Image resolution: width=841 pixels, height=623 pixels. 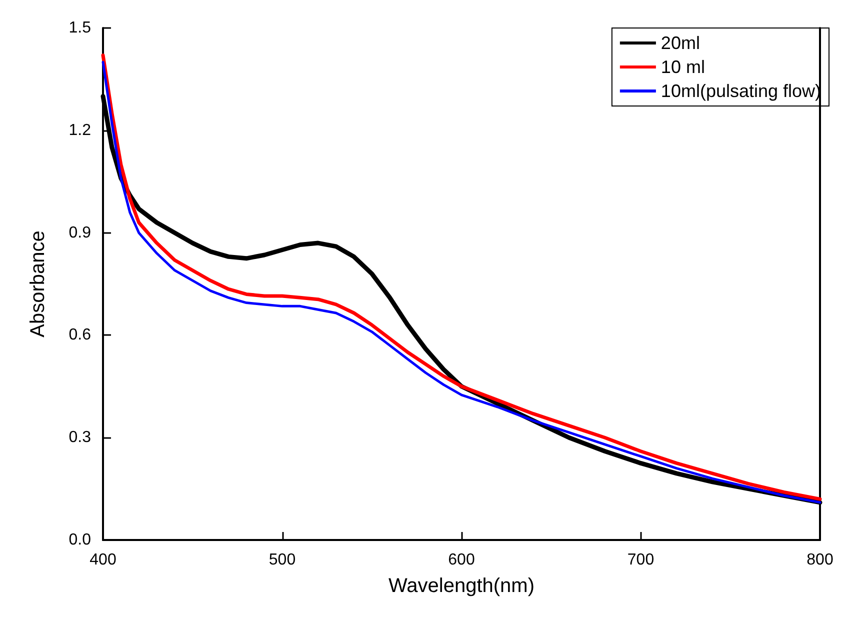 What do you see at coordinates (80, 335) in the screenshot?
I see `y-tick-label: 0.6` at bounding box center [80, 335].